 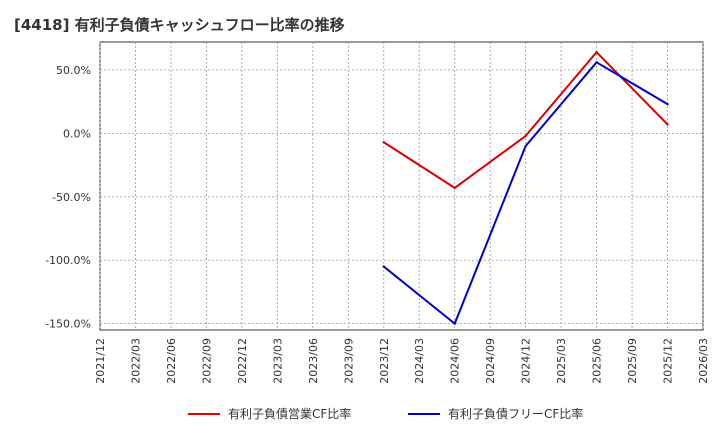 I want to click on x-tick-label: 2022/06, so click(x=171, y=361).